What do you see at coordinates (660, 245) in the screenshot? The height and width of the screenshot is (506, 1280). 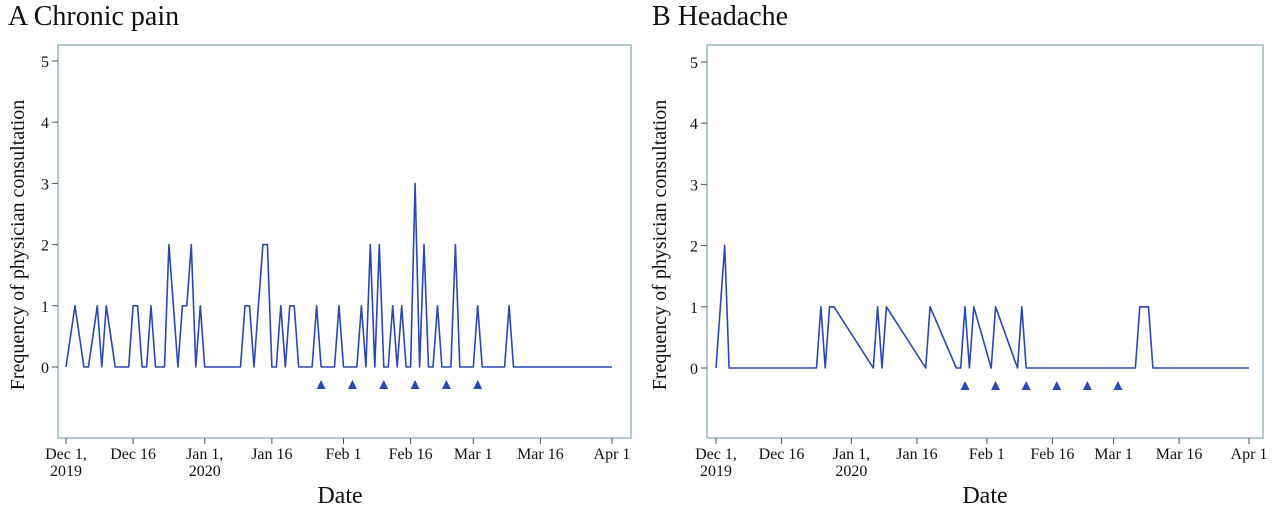 I see `panel-b-y-axis-label: Frequency of physician consultation` at bounding box center [660, 245].